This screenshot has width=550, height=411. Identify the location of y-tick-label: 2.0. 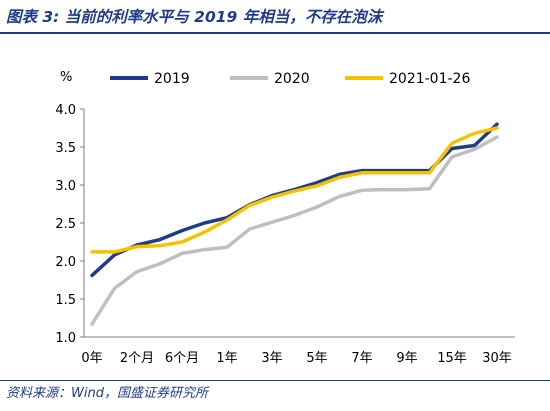
(65, 262).